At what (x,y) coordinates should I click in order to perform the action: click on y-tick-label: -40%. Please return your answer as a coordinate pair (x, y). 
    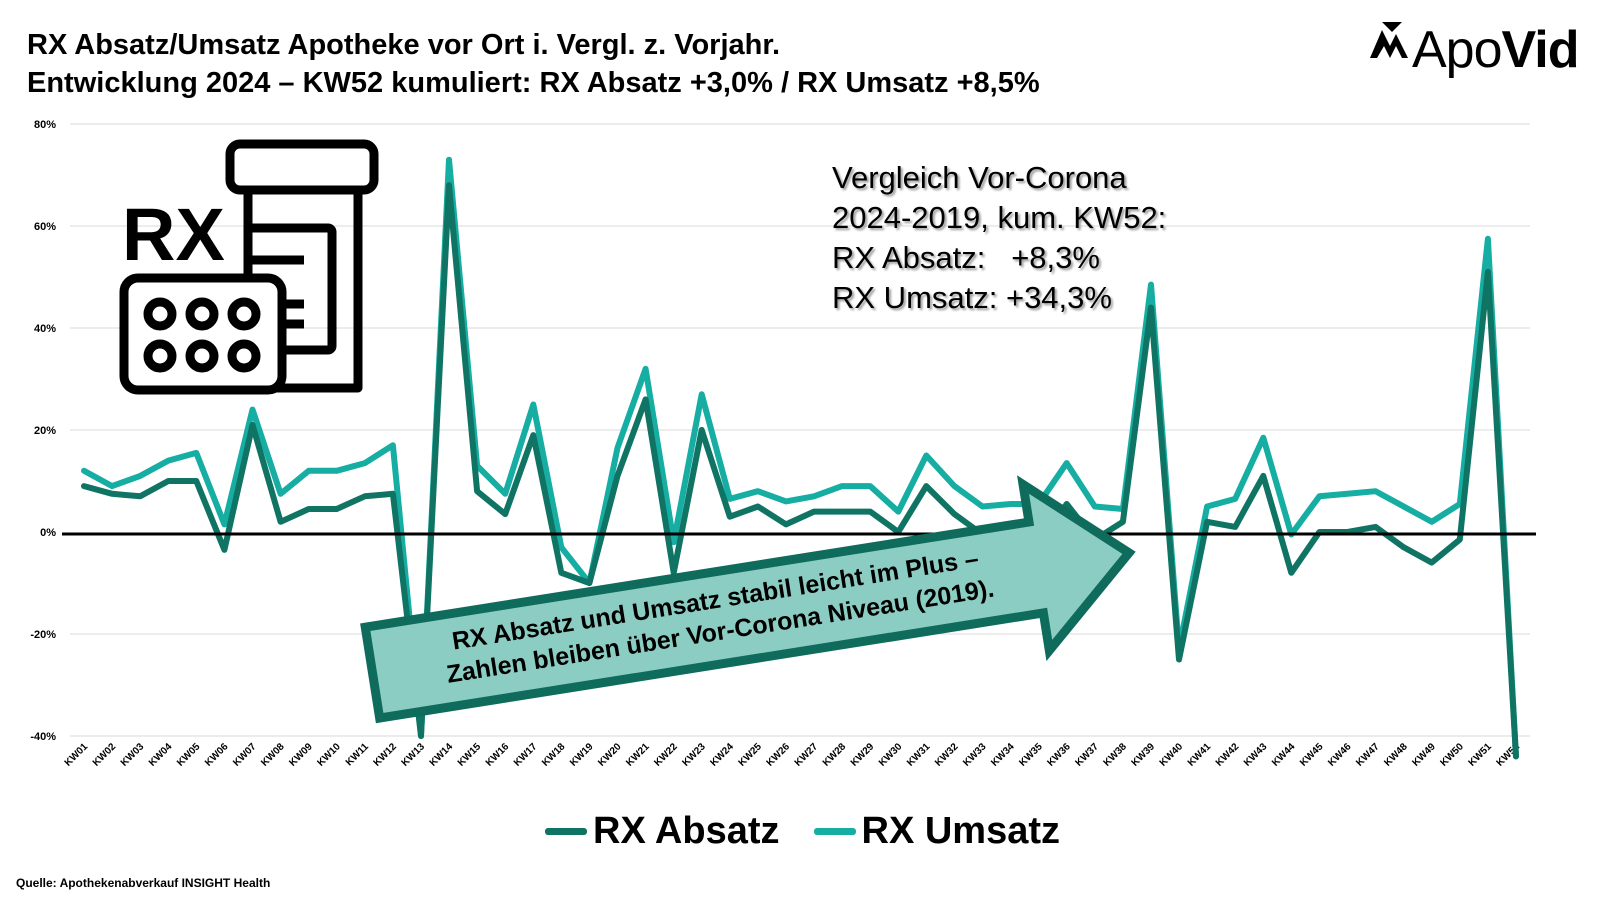
    Looking at the image, I should click on (43, 737).